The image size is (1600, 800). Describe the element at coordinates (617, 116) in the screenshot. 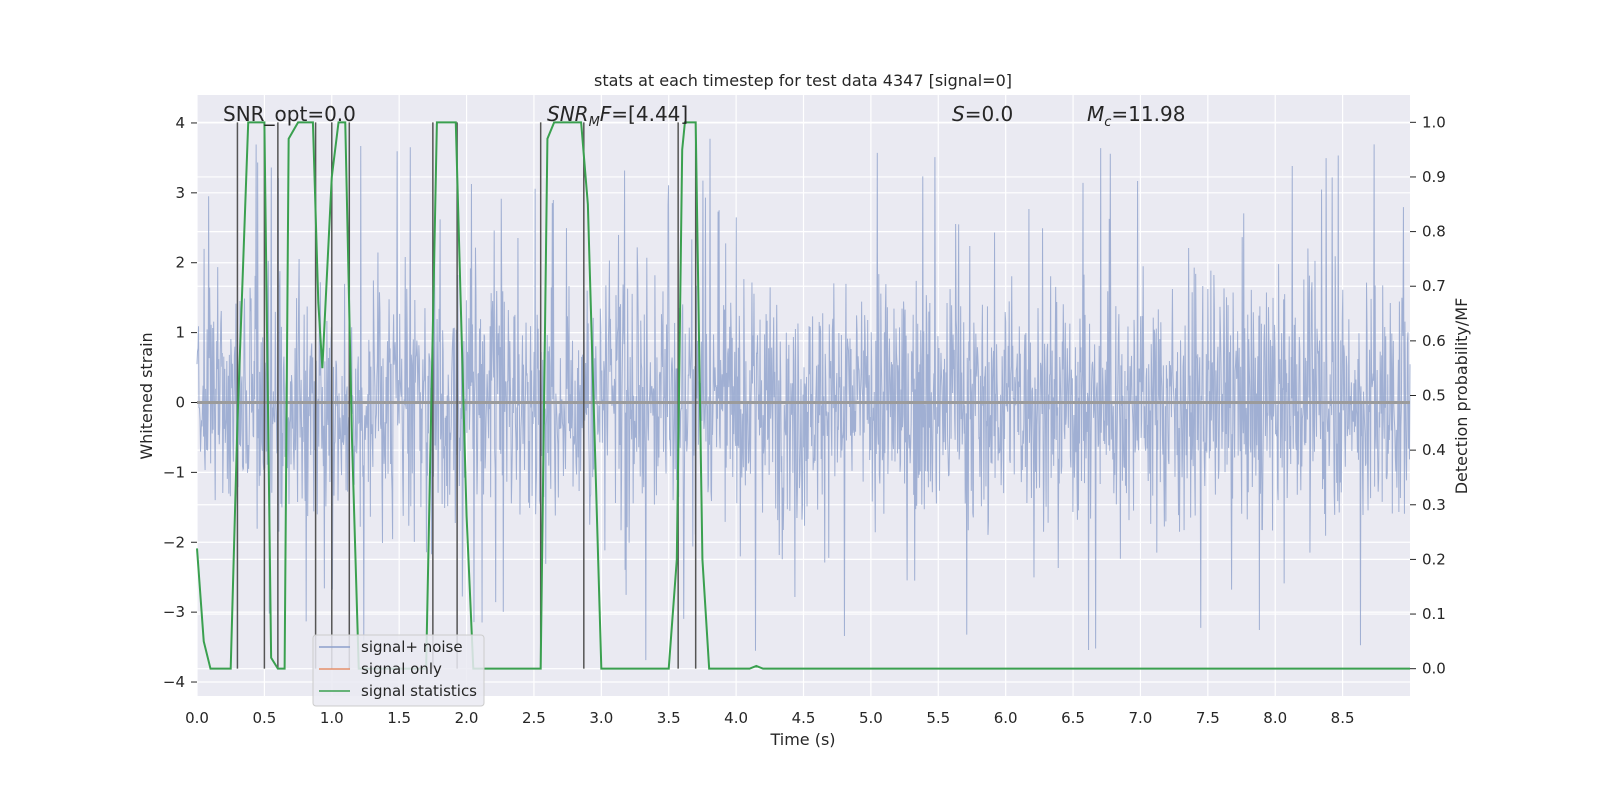

I see `snr-mf-annotation: SNRMF=[4.44]` at that location.